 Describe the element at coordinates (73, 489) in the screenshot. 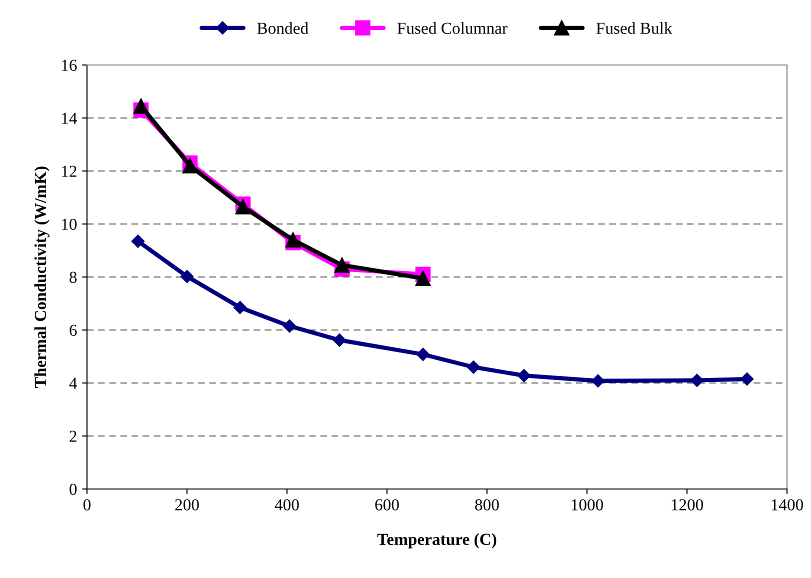

I see `y-tick-label: 0` at that location.